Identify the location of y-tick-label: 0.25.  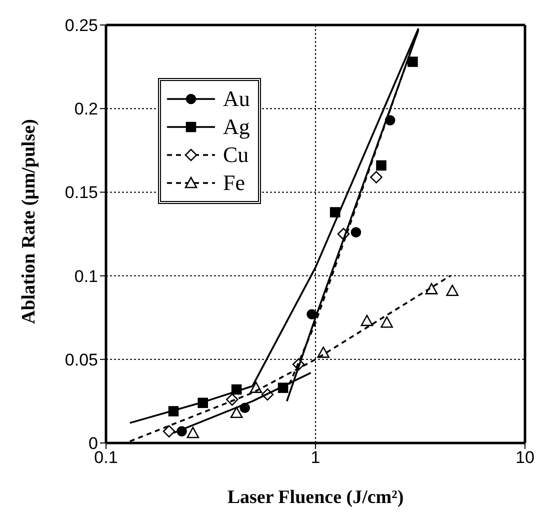
(81, 26).